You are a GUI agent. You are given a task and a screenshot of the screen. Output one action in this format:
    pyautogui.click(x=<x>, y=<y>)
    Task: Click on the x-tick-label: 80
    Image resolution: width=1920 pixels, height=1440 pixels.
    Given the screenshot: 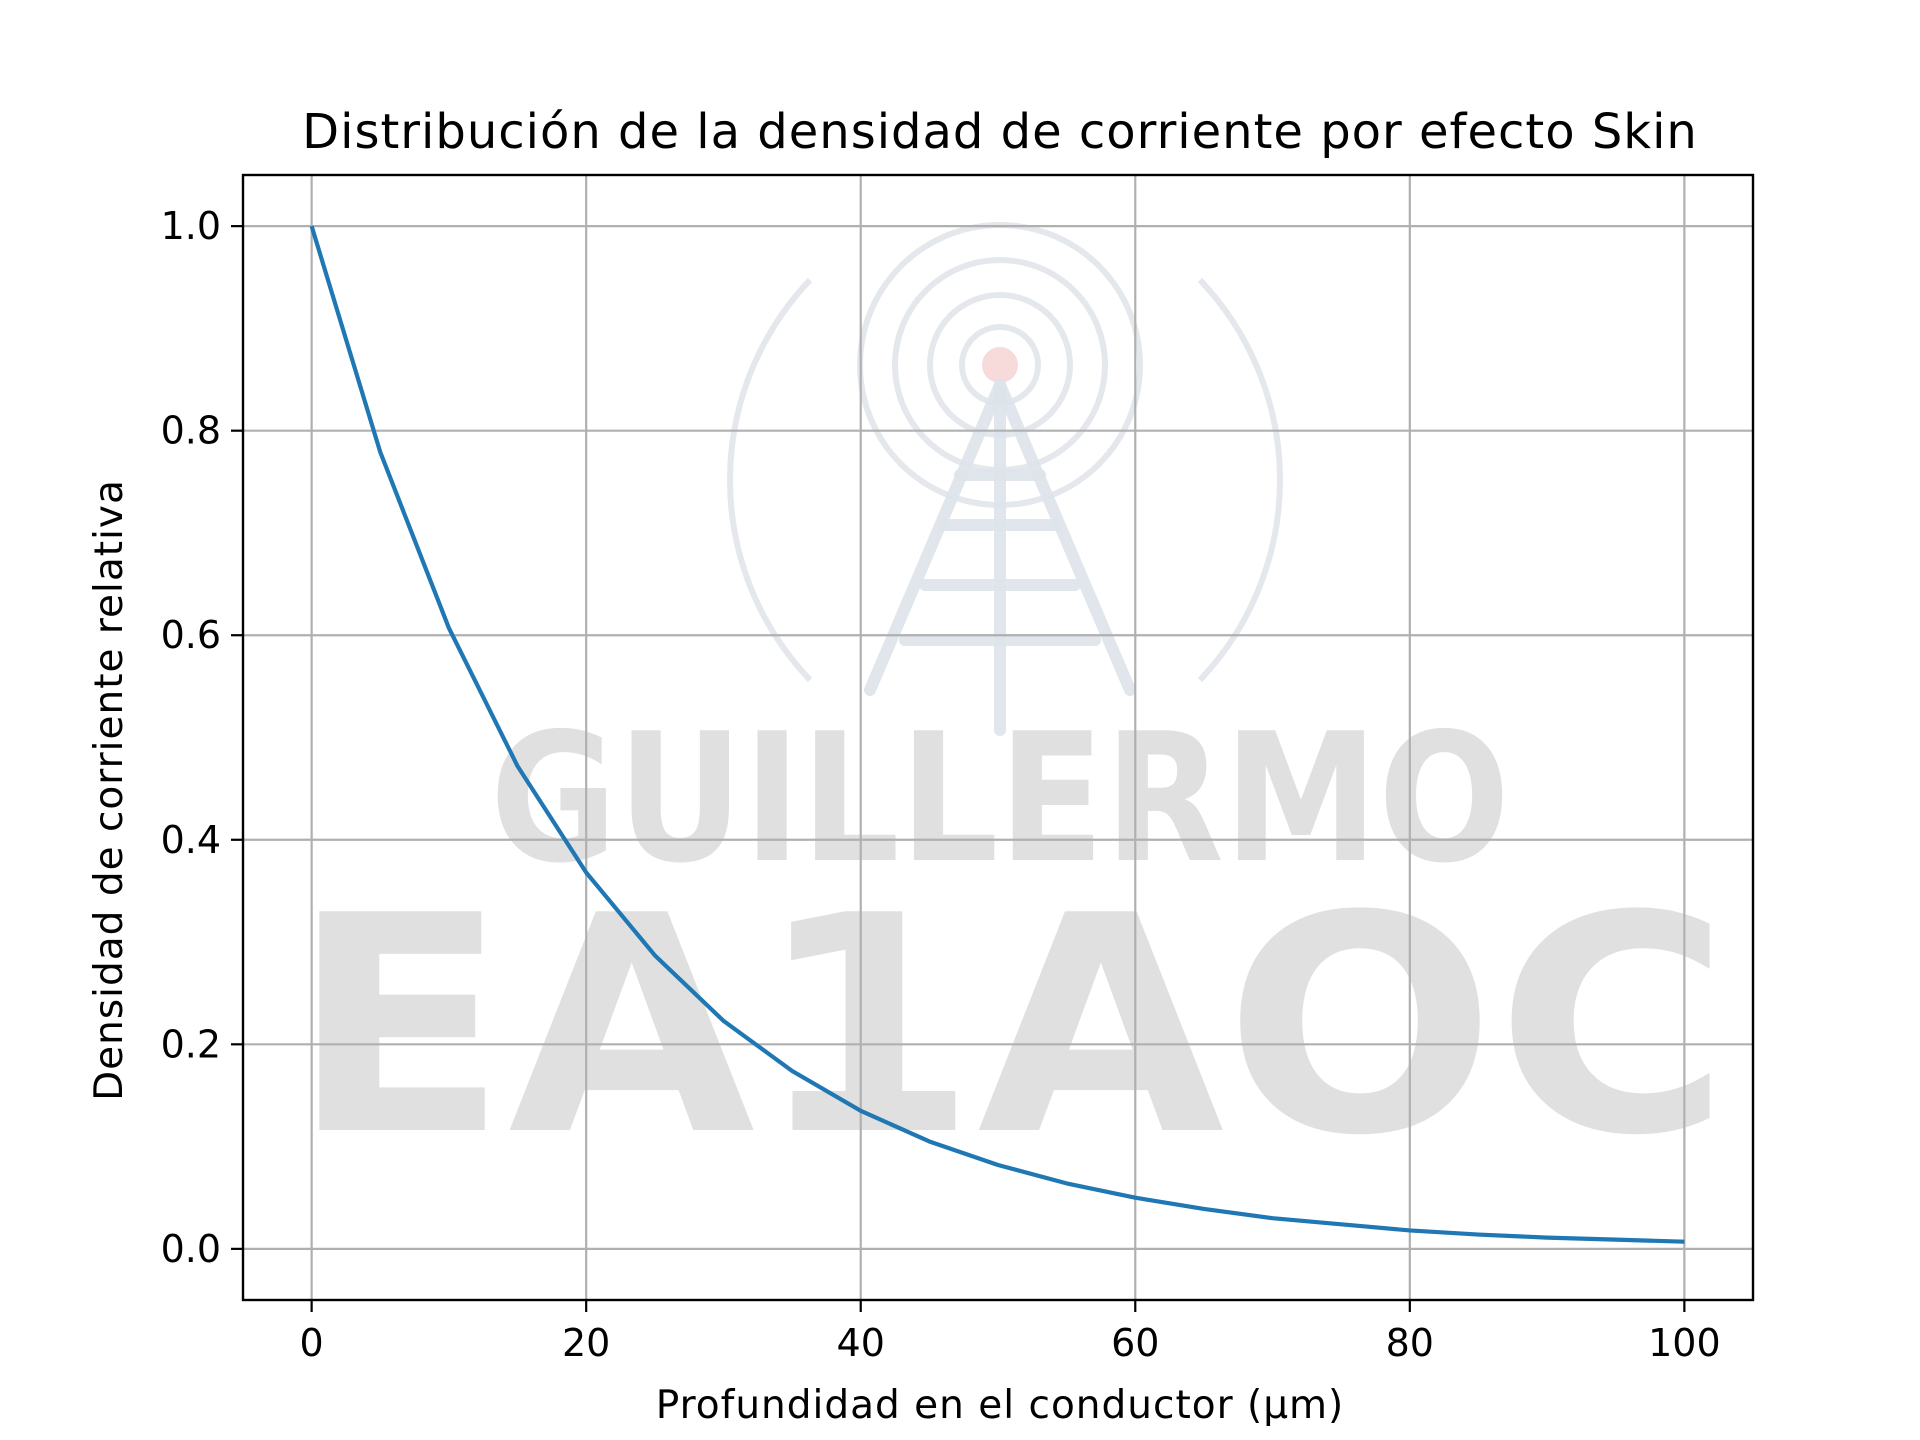 What is the action you would take?
    pyautogui.click(x=1410, y=1343)
    